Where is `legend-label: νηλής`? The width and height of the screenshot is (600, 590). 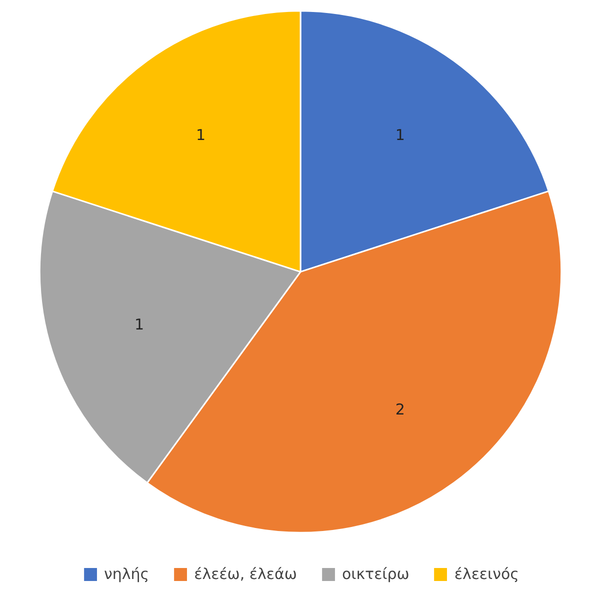 legend-label: νηλής is located at coordinates (127, 574).